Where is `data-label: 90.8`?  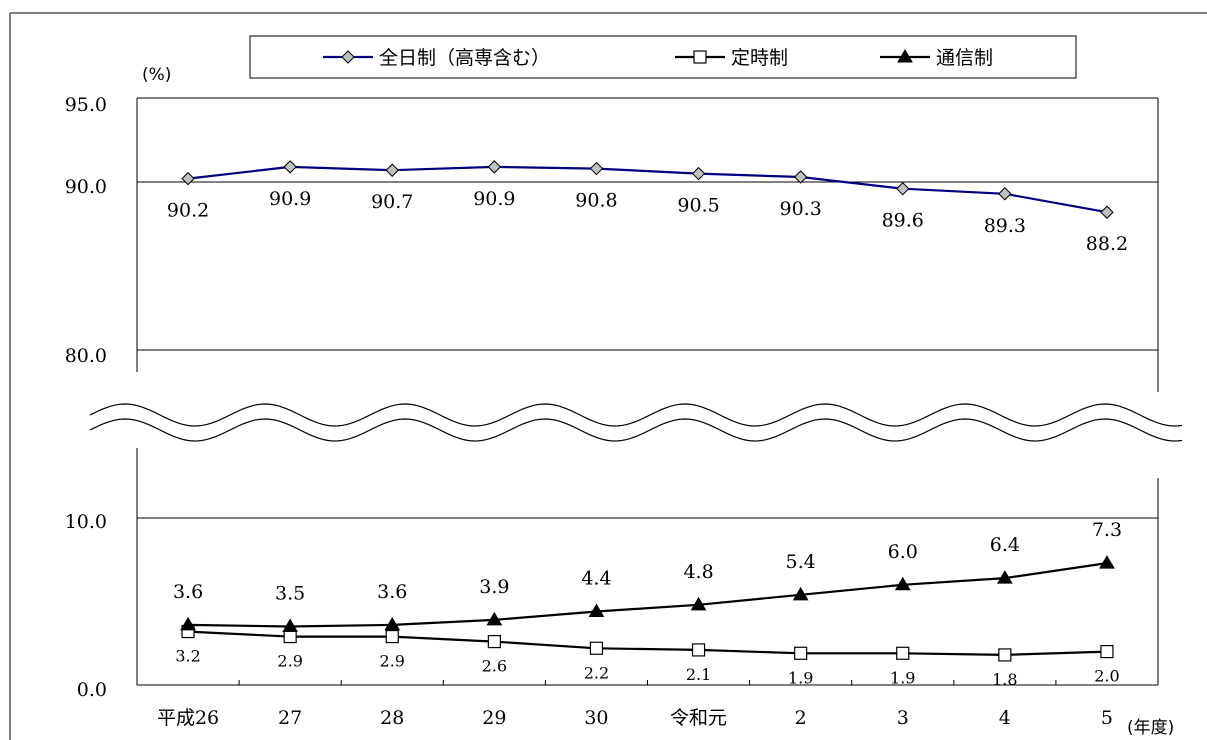
data-label: 90.8 is located at coordinates (596, 201).